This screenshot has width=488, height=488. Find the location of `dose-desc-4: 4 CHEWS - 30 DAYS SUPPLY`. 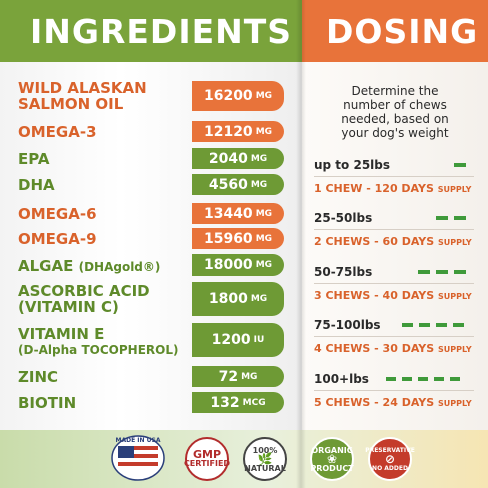

dose-desc-4: 4 CHEWS - 30 DAYS SUPPLY is located at coordinates (393, 348).